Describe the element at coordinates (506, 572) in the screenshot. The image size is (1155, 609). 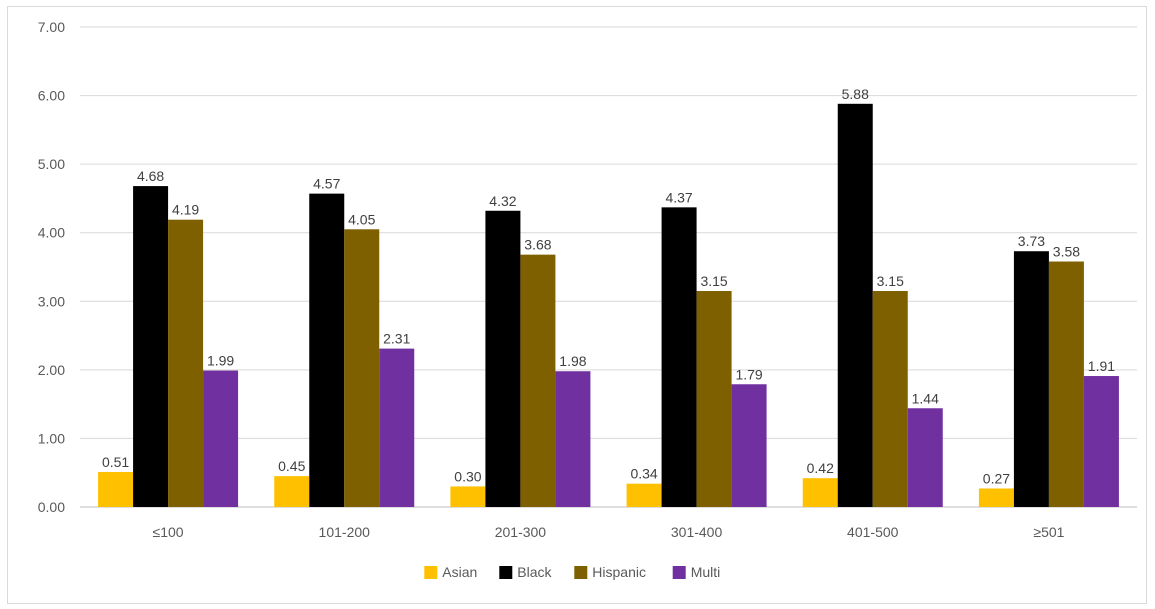
I see `legend-swatch-black` at that location.